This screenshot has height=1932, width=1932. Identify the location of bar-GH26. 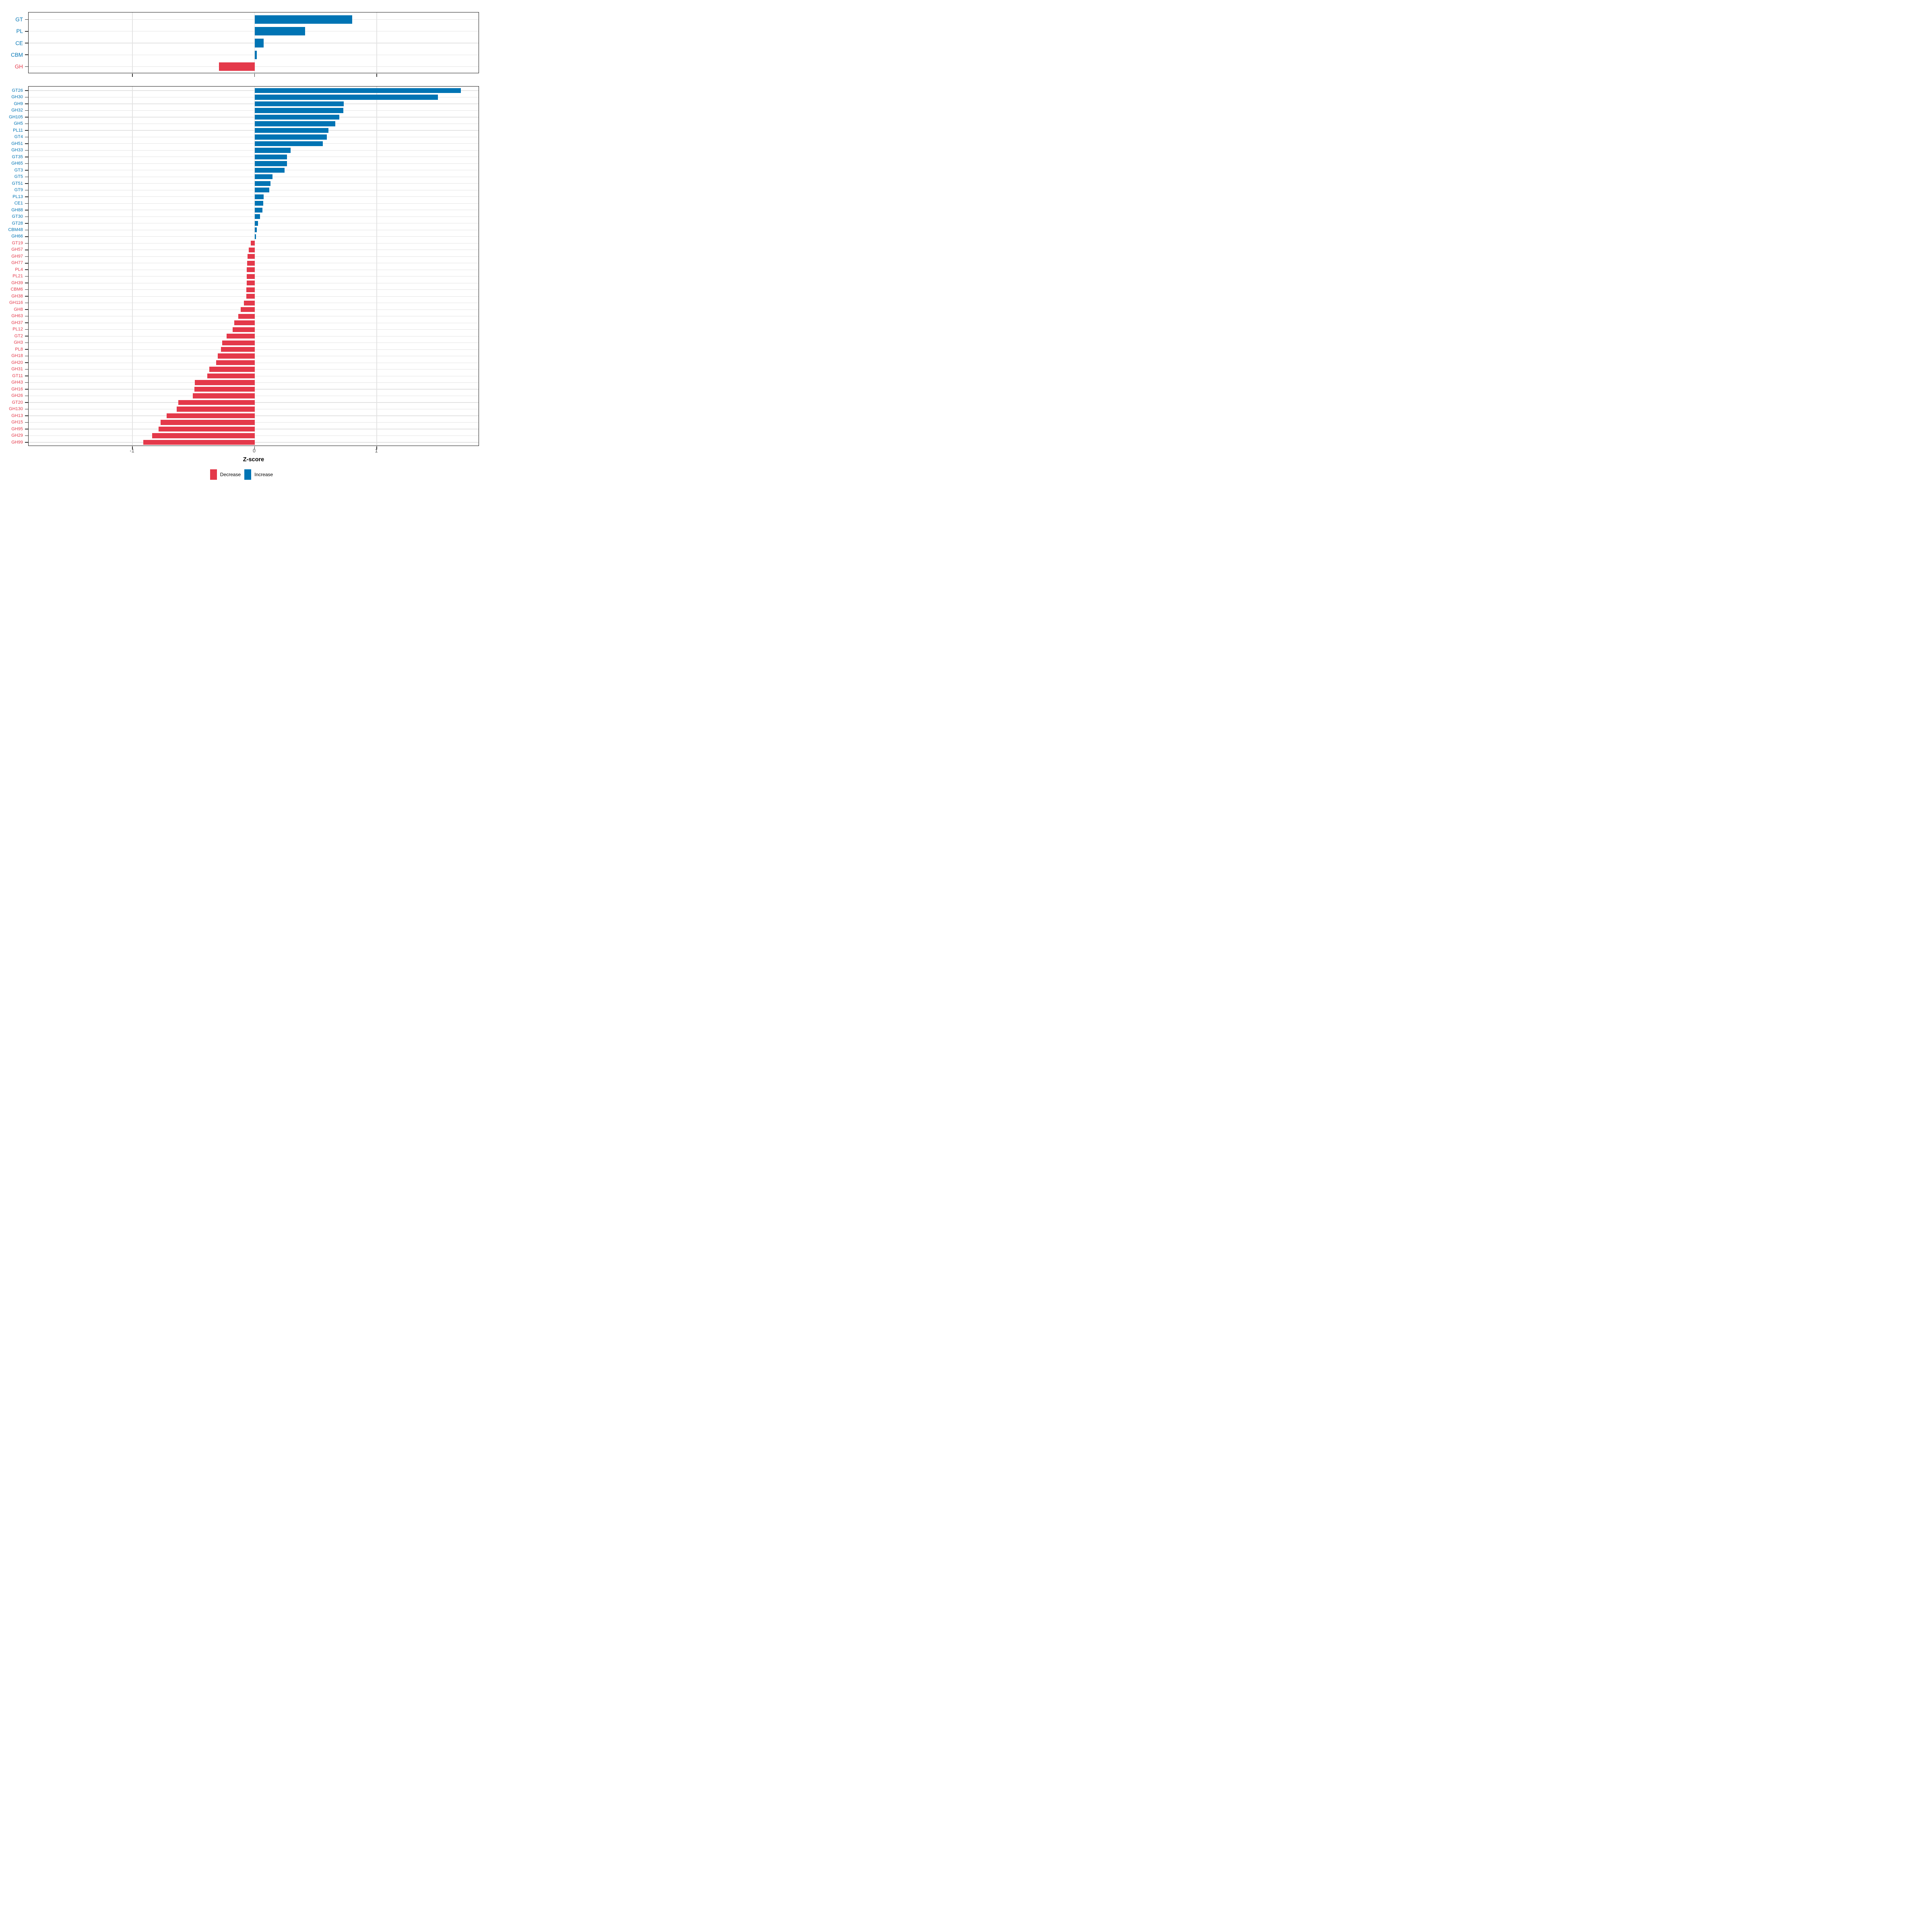
(224, 395).